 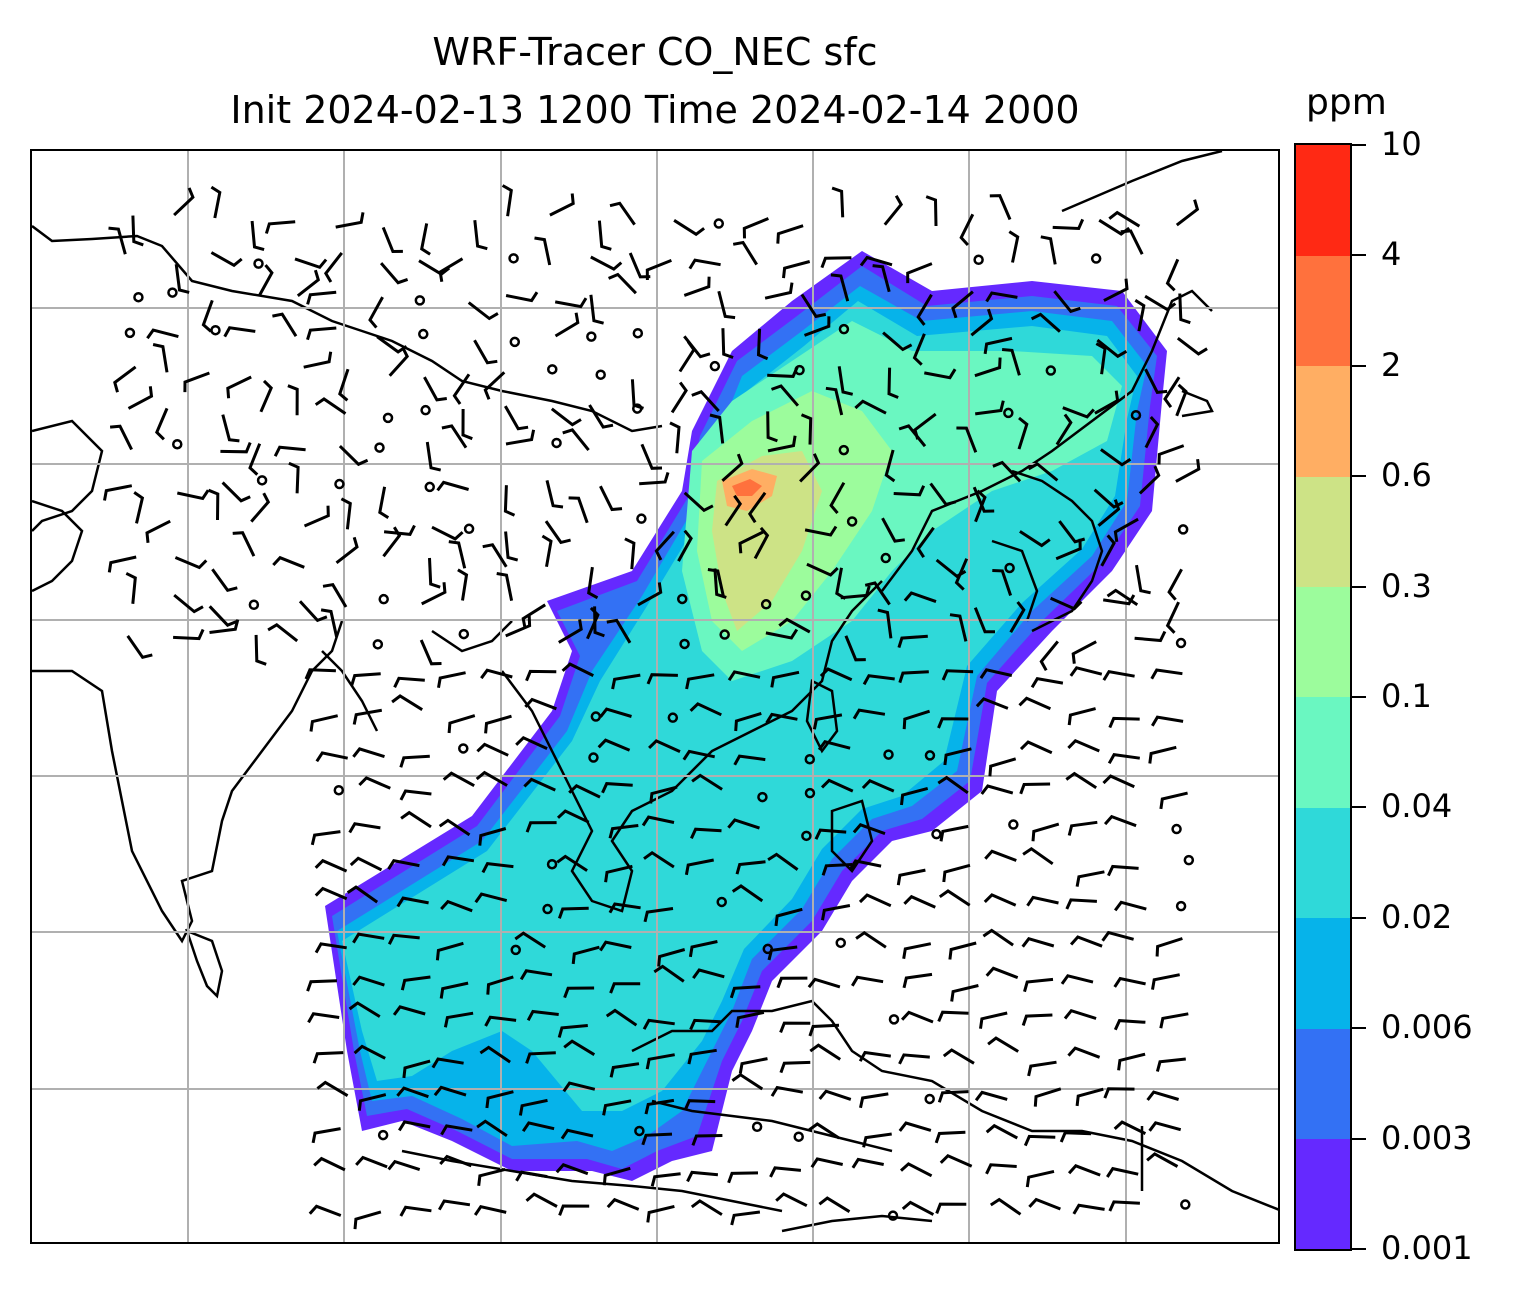 What do you see at coordinates (1323, 863) in the screenshot?
I see `colorbar-segment` at bounding box center [1323, 863].